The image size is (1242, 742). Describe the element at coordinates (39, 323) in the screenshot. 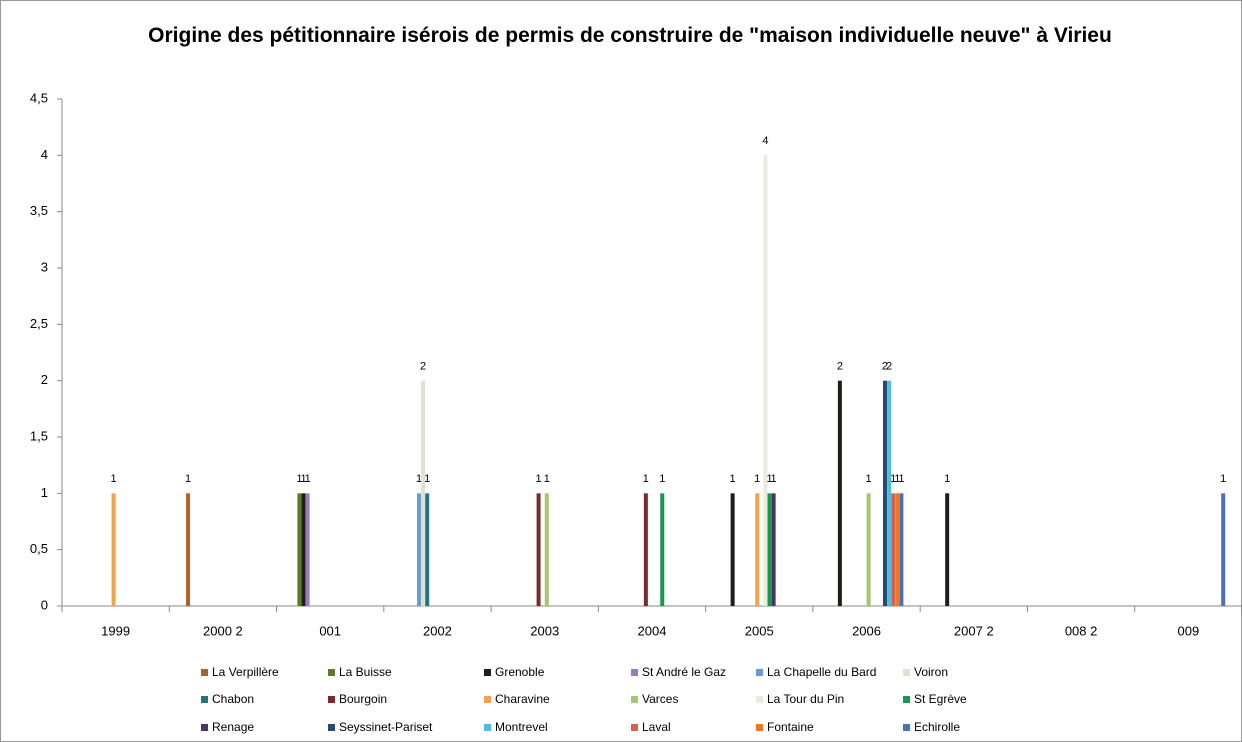

I see `y-tick-label: 2,5` at that location.